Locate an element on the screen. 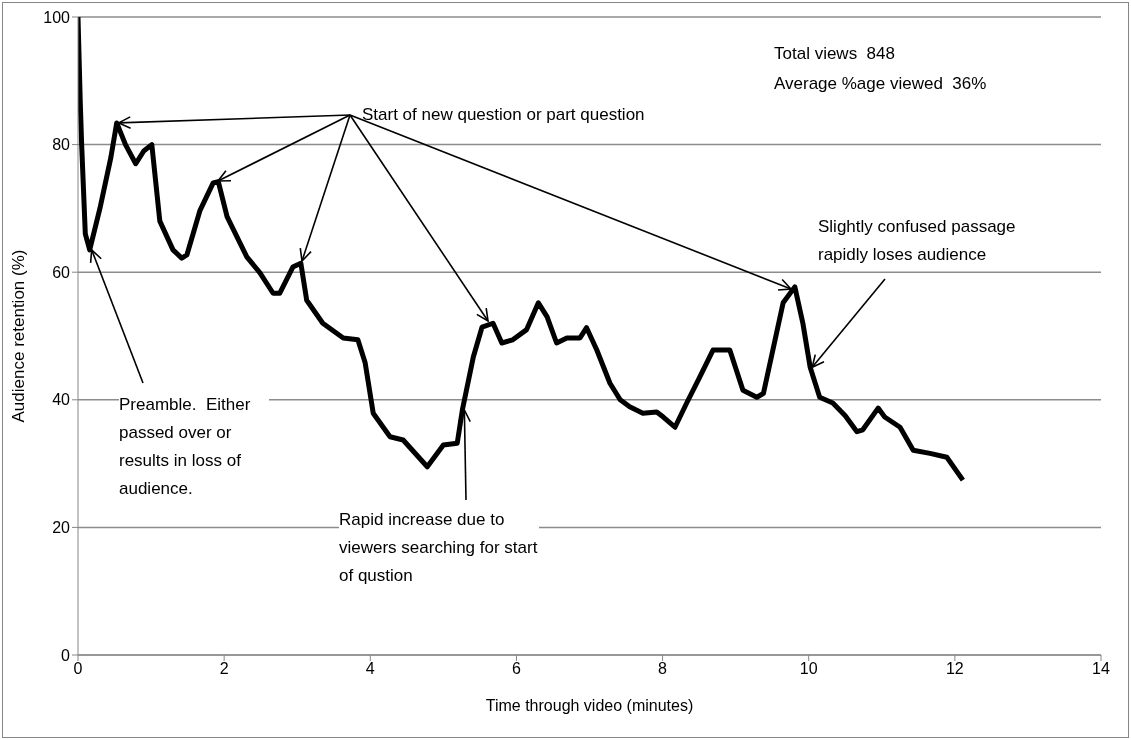  x-tick-label: 14 is located at coordinates (1101, 669).